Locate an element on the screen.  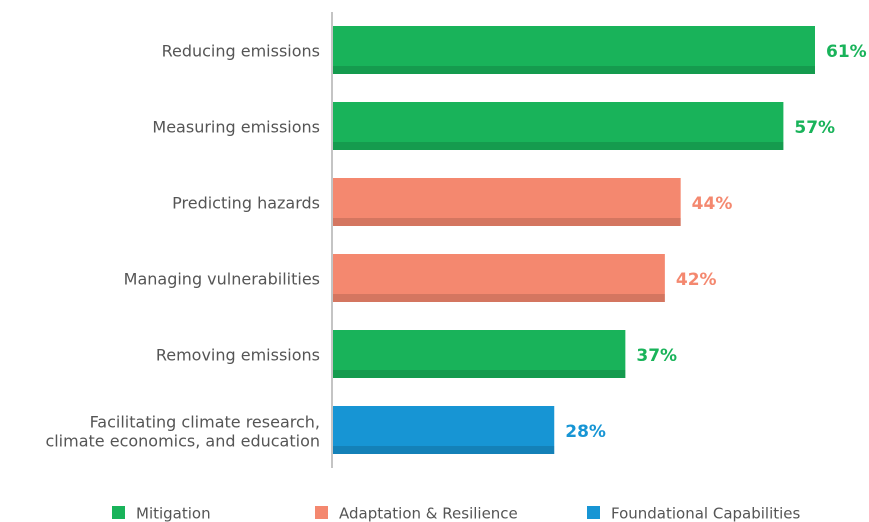
category-label: Measuring emissions is located at coordinates (236, 127).